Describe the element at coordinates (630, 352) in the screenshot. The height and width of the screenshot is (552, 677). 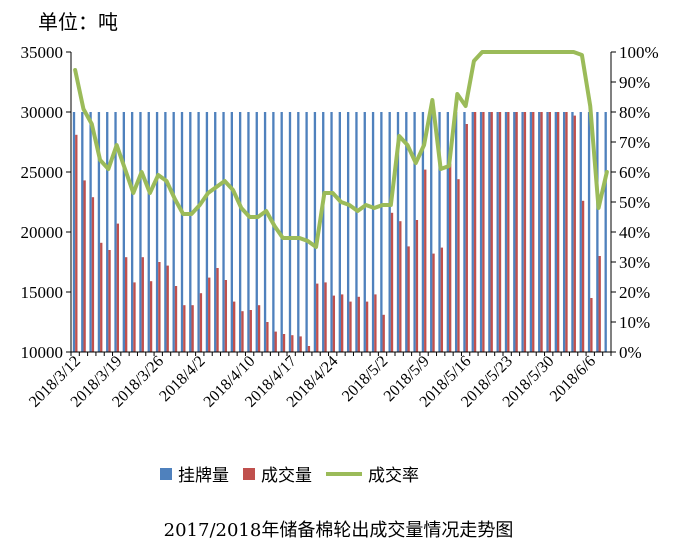
I see `right-tick-label: 0%` at that location.